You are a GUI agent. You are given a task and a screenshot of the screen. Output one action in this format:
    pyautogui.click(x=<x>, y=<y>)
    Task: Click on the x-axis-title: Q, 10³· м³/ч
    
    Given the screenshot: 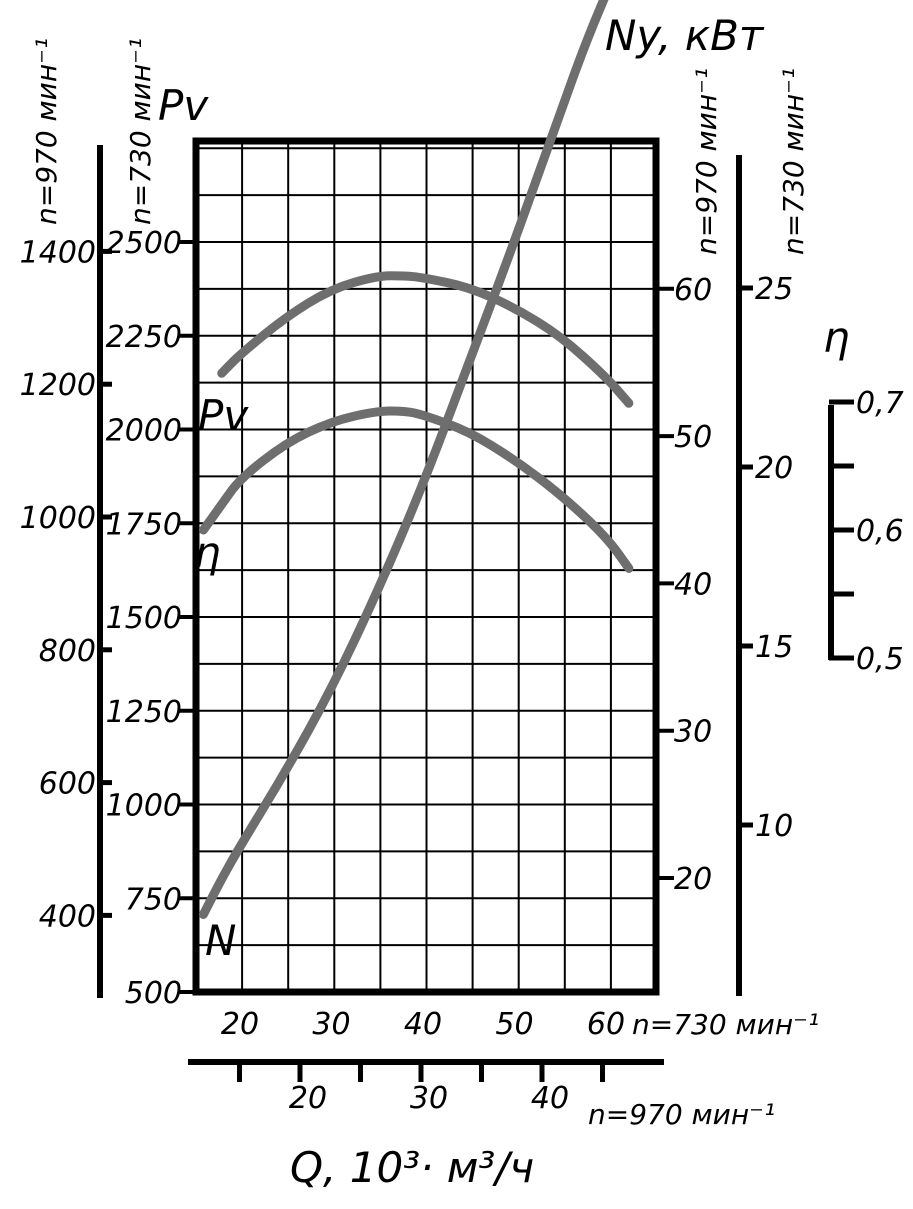 What is the action you would take?
    pyautogui.click(x=412, y=1167)
    